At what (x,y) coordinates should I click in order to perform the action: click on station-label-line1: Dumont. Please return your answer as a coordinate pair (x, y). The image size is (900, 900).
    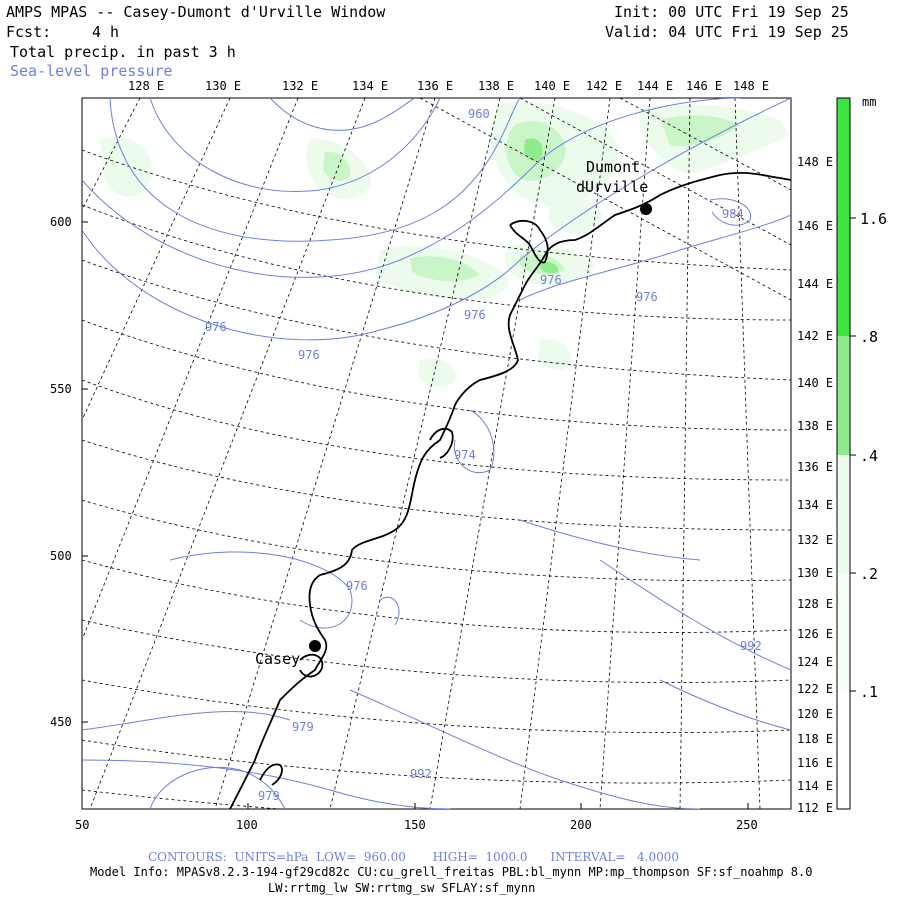
    Looking at the image, I should click on (613, 167).